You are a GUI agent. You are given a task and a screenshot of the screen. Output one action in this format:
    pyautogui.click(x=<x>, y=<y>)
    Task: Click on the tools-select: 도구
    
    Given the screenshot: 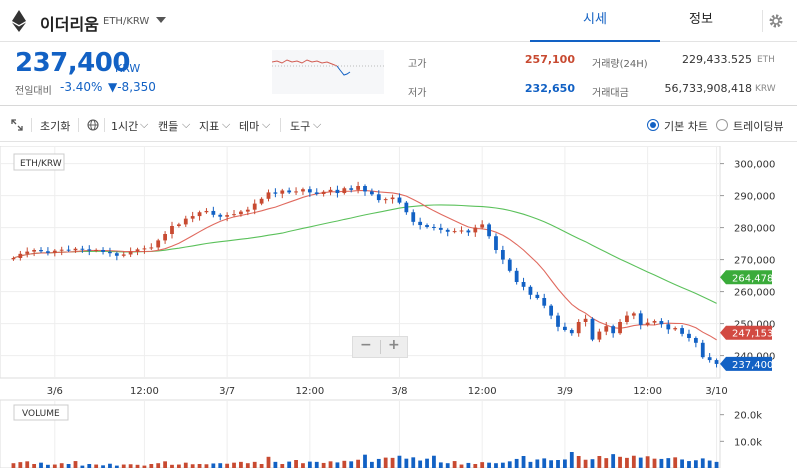 What is the action you would take?
    pyautogui.click(x=300, y=126)
    